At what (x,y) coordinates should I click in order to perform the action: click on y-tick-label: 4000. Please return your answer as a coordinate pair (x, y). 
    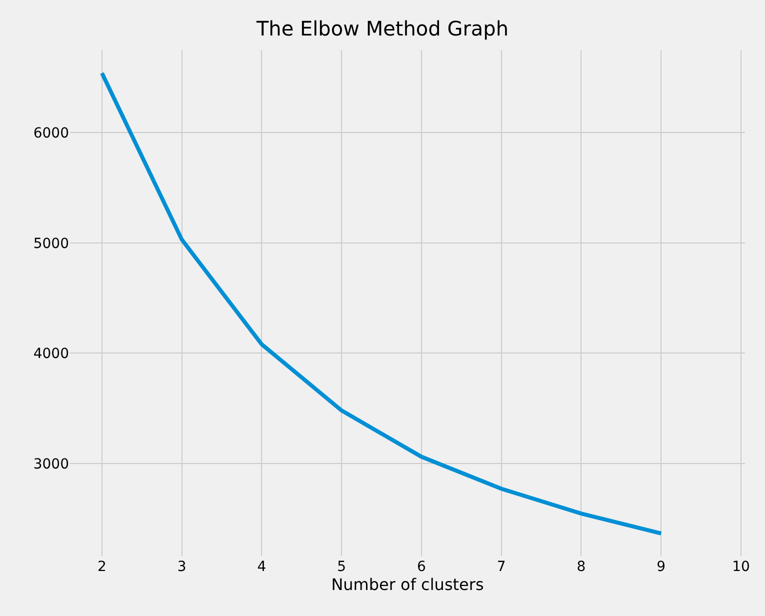
    Looking at the image, I should click on (51, 354).